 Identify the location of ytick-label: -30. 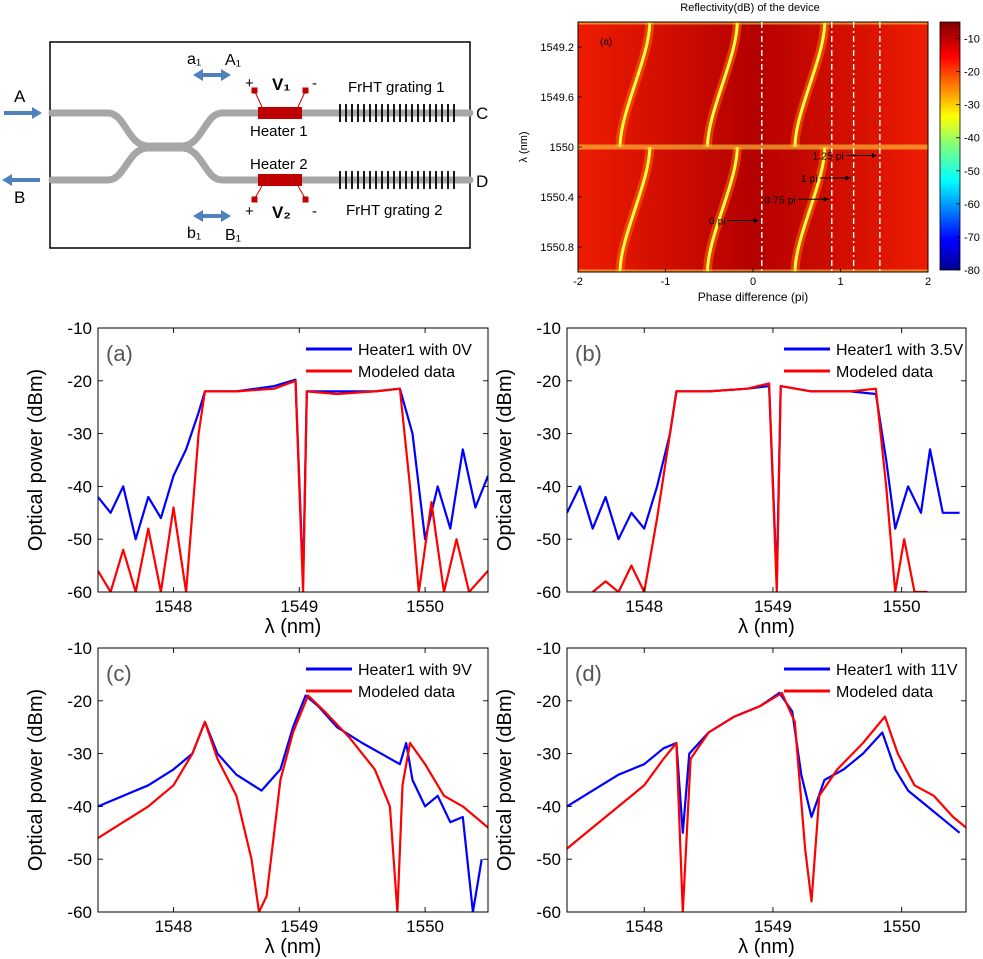
(79, 434).